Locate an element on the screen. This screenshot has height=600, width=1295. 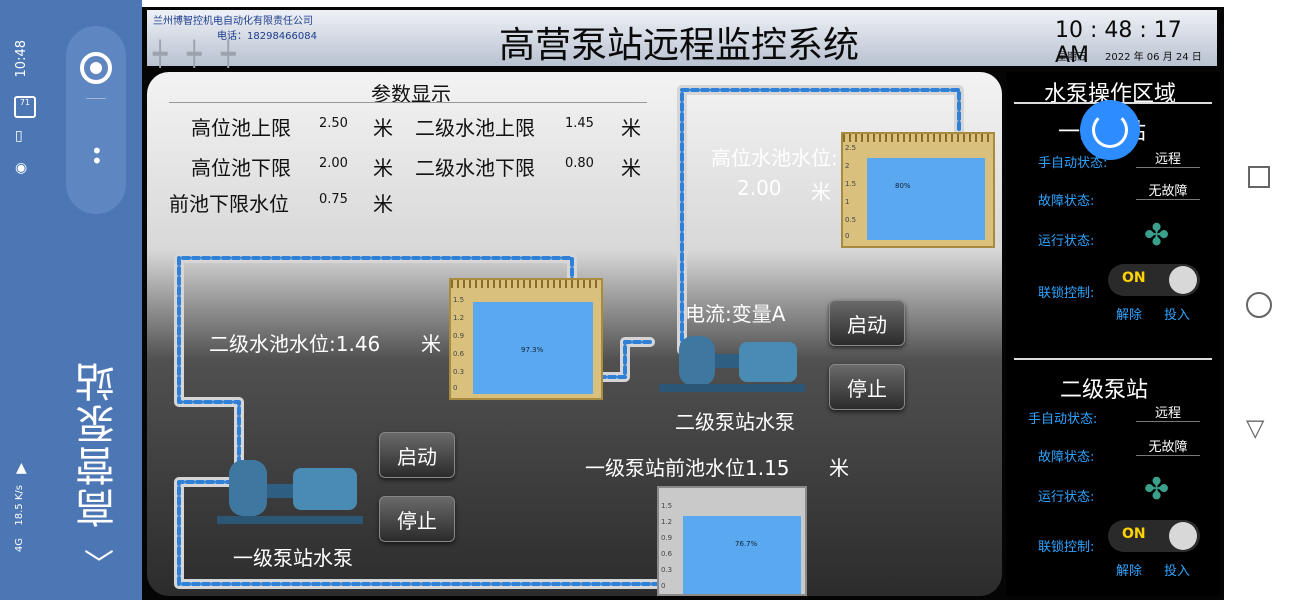
front-tank: 76.7% 1.5 1.2 0.9 0.6 0.3 0 is located at coordinates (732, 541).